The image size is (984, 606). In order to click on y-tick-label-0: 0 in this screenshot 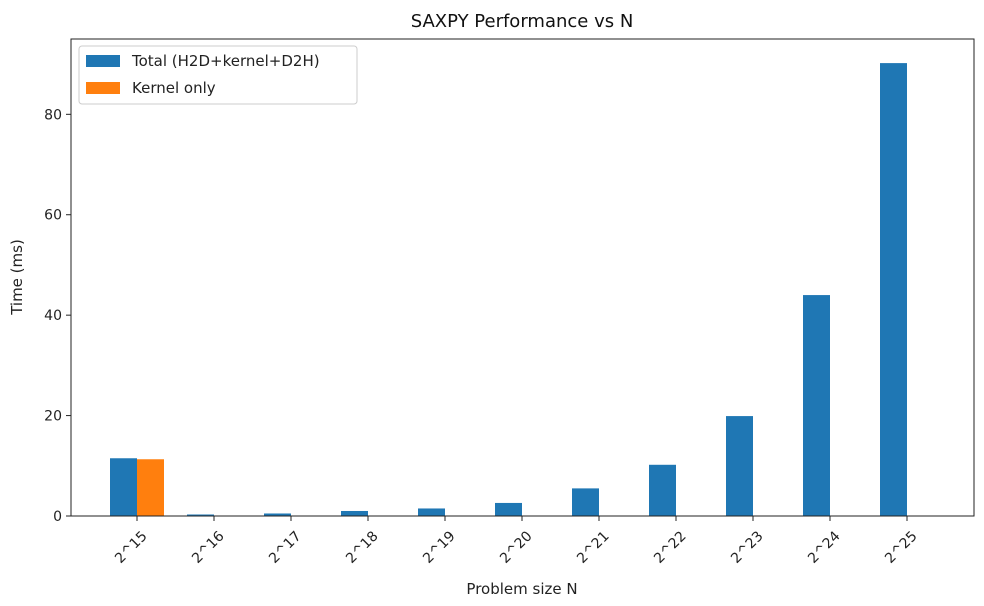, I will do `click(57, 517)`.